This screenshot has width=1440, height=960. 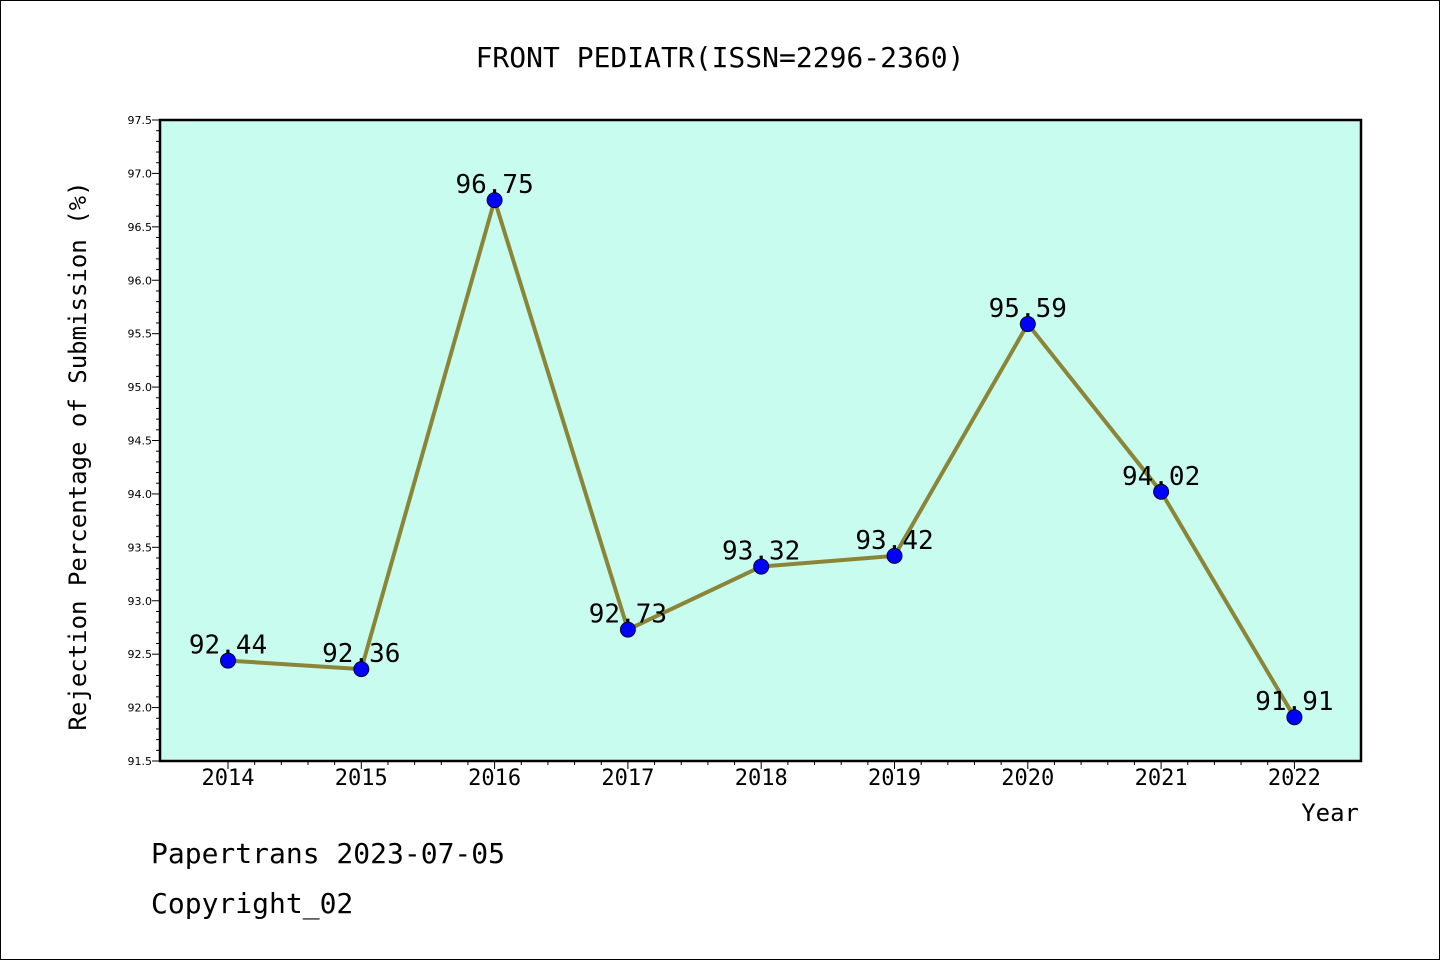 I want to click on x-tick-label: 2018, so click(x=761, y=778).